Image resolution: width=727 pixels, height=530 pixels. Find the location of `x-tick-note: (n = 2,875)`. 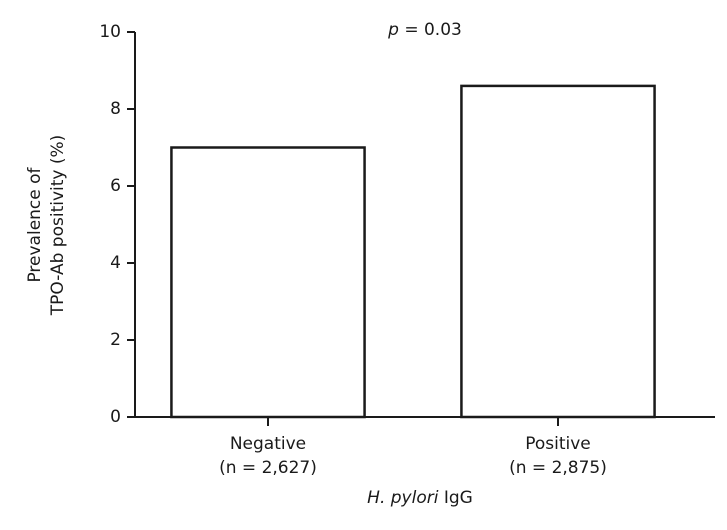

x-tick-note: (n = 2,875) is located at coordinates (558, 468).